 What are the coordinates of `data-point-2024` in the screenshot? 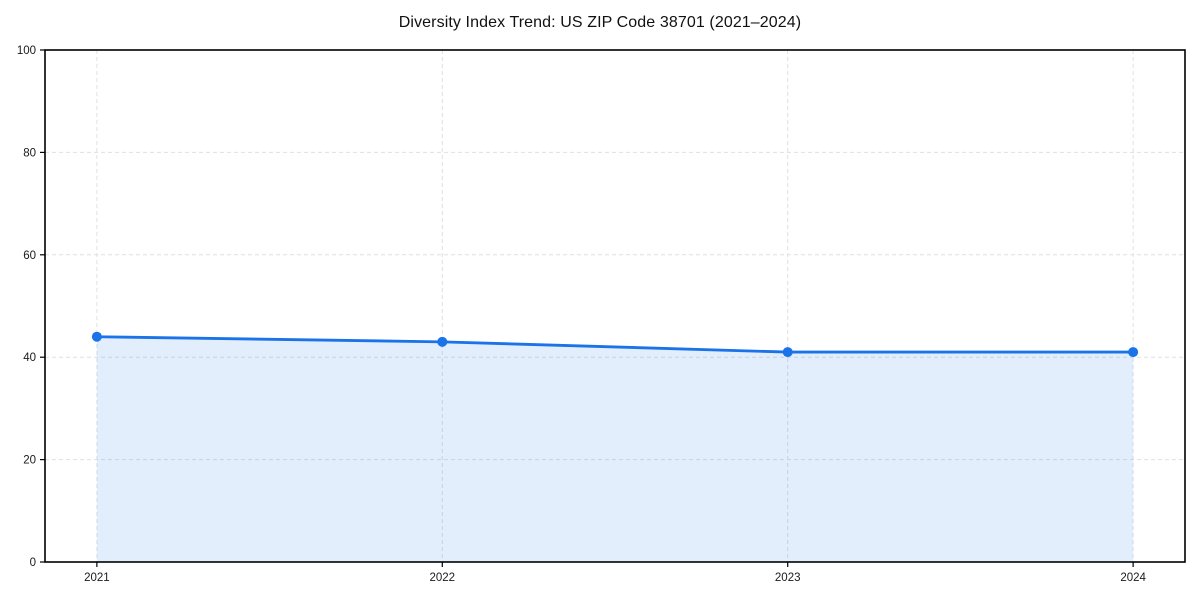 It's located at (1133, 352).